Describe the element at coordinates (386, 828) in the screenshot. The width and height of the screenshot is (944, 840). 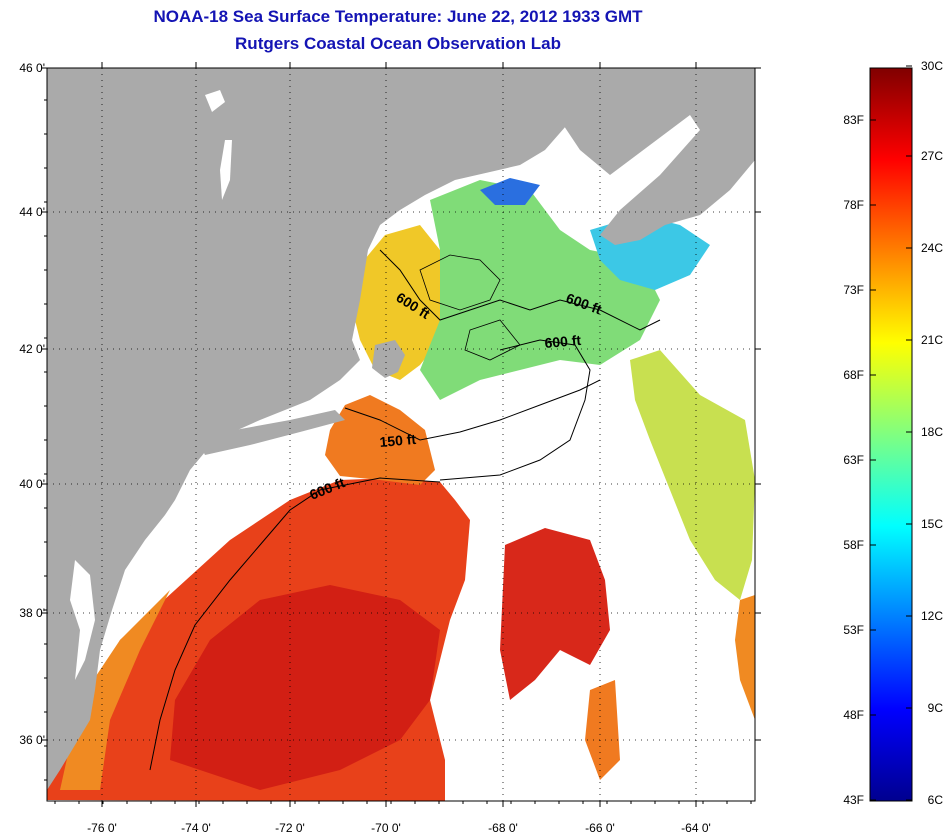
I see `lon-tick-label: -70 0'` at that location.